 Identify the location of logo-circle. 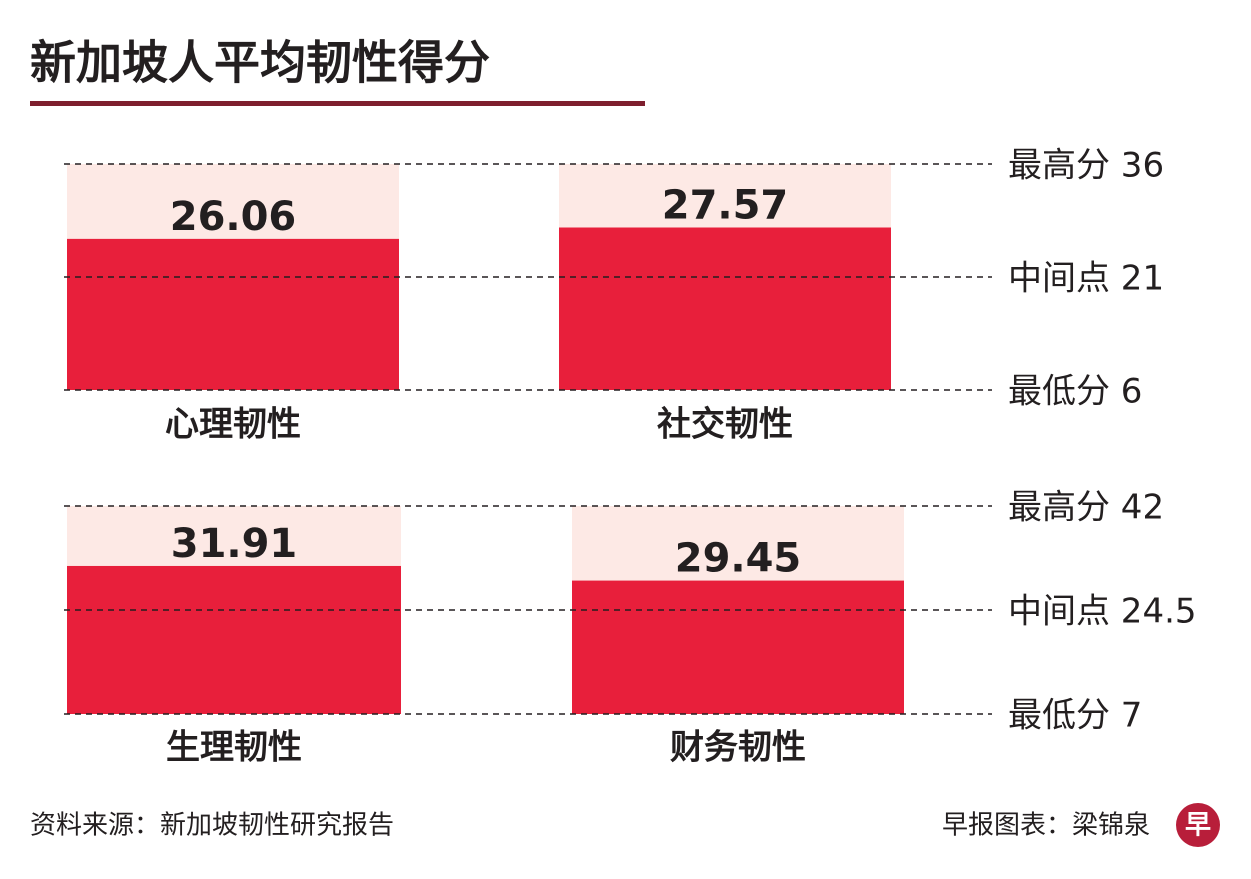
(1198, 825).